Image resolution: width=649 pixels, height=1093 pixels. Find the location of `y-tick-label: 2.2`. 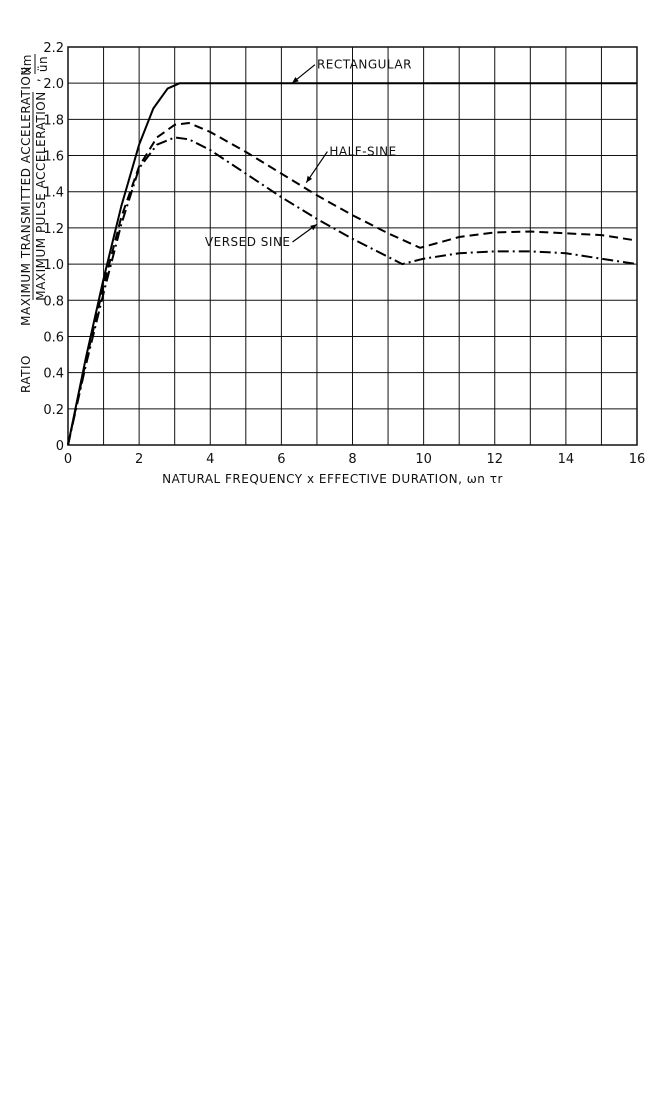

y-tick-label: 2.2 is located at coordinates (53, 48).